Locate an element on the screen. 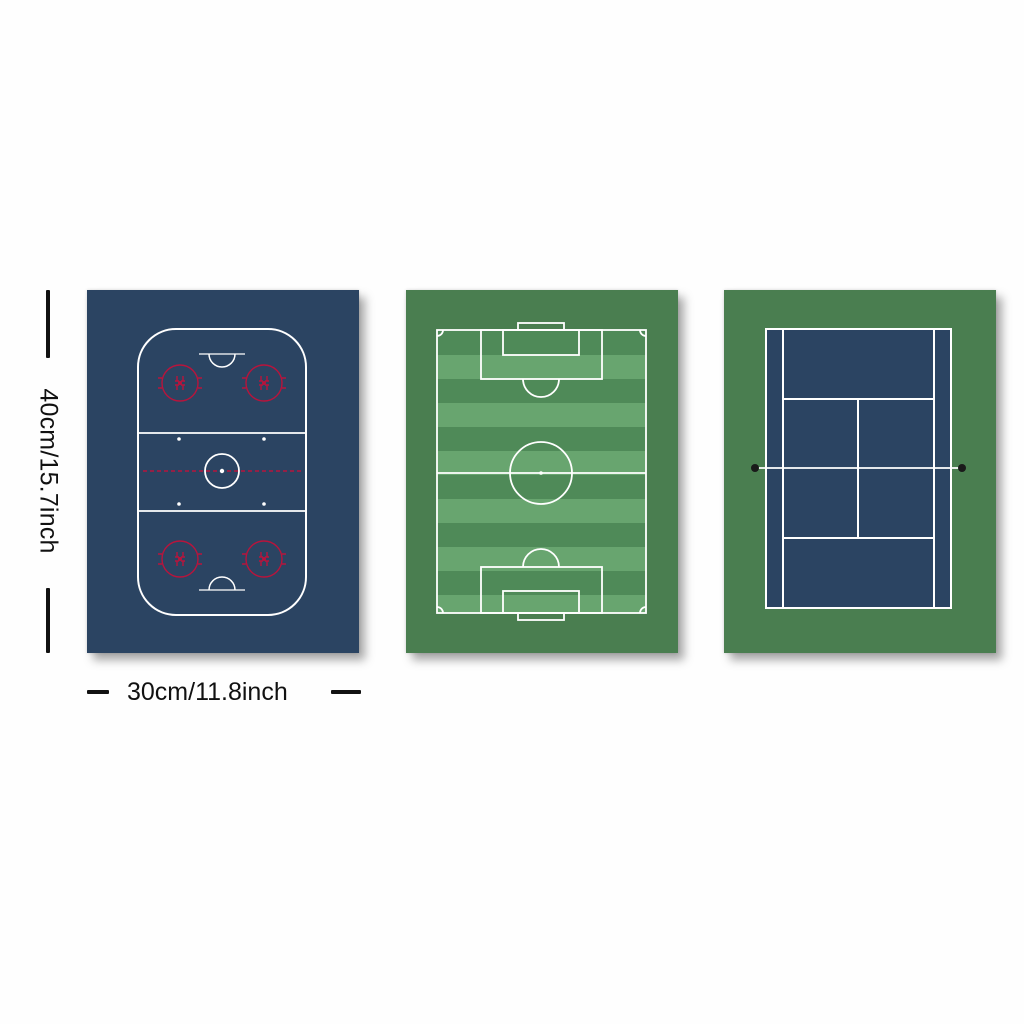 This screenshot has width=1024, height=1024. center-faceoff-circle is located at coordinates (222, 471).